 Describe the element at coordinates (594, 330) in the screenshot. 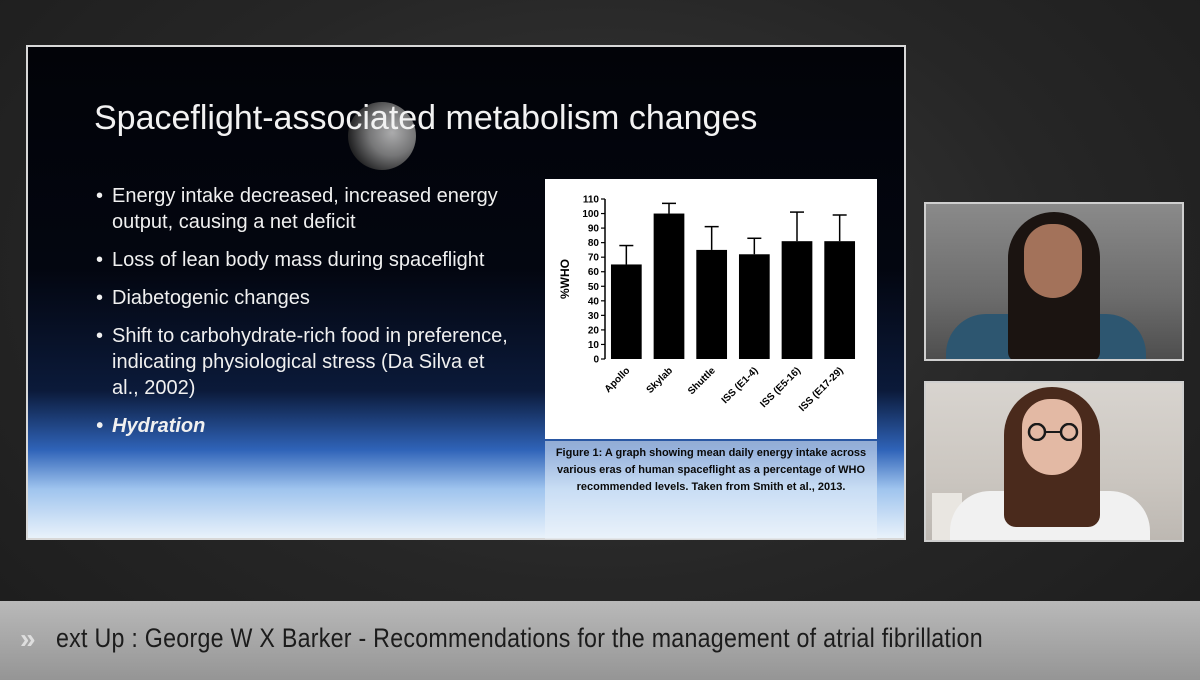

I see `y-tick-label: 20` at that location.